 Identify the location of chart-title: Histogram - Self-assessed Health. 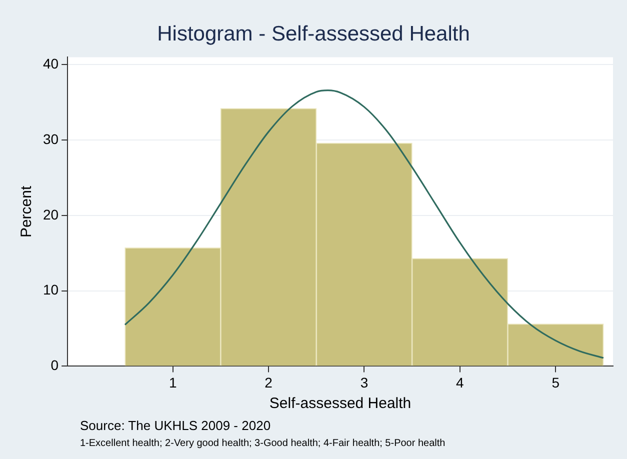
(313, 34).